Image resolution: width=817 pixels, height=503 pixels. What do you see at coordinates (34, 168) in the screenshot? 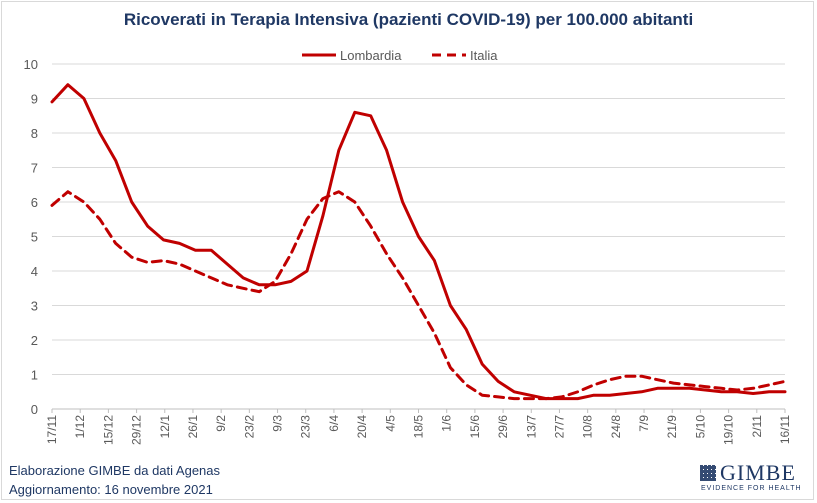
I see `y-tick-label: 7` at bounding box center [34, 168].